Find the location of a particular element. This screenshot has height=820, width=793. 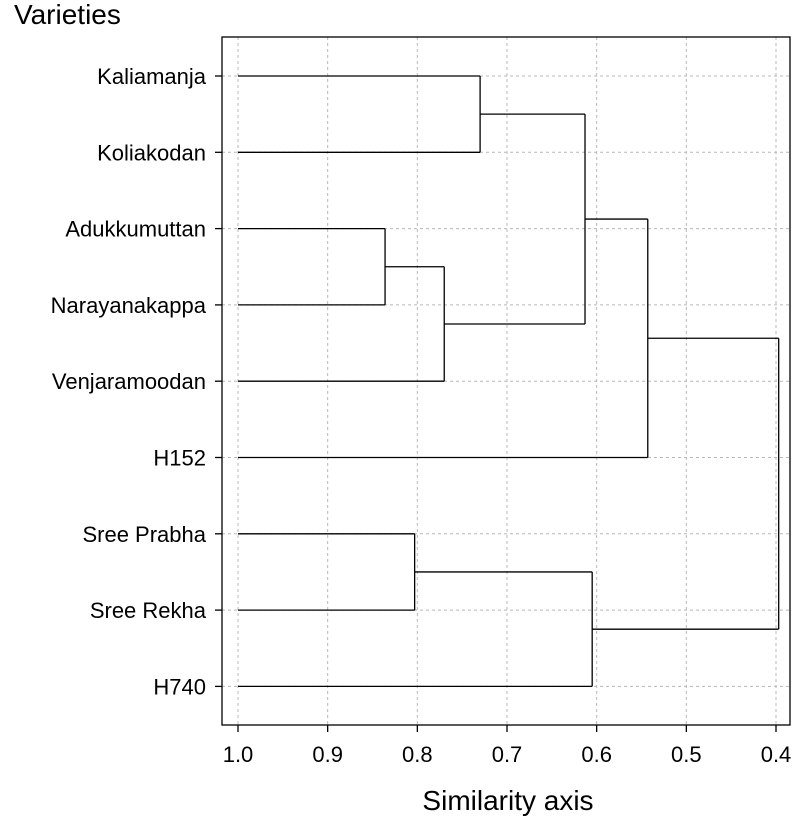

leaf-label: Venjaramoodan is located at coordinates (129, 381).